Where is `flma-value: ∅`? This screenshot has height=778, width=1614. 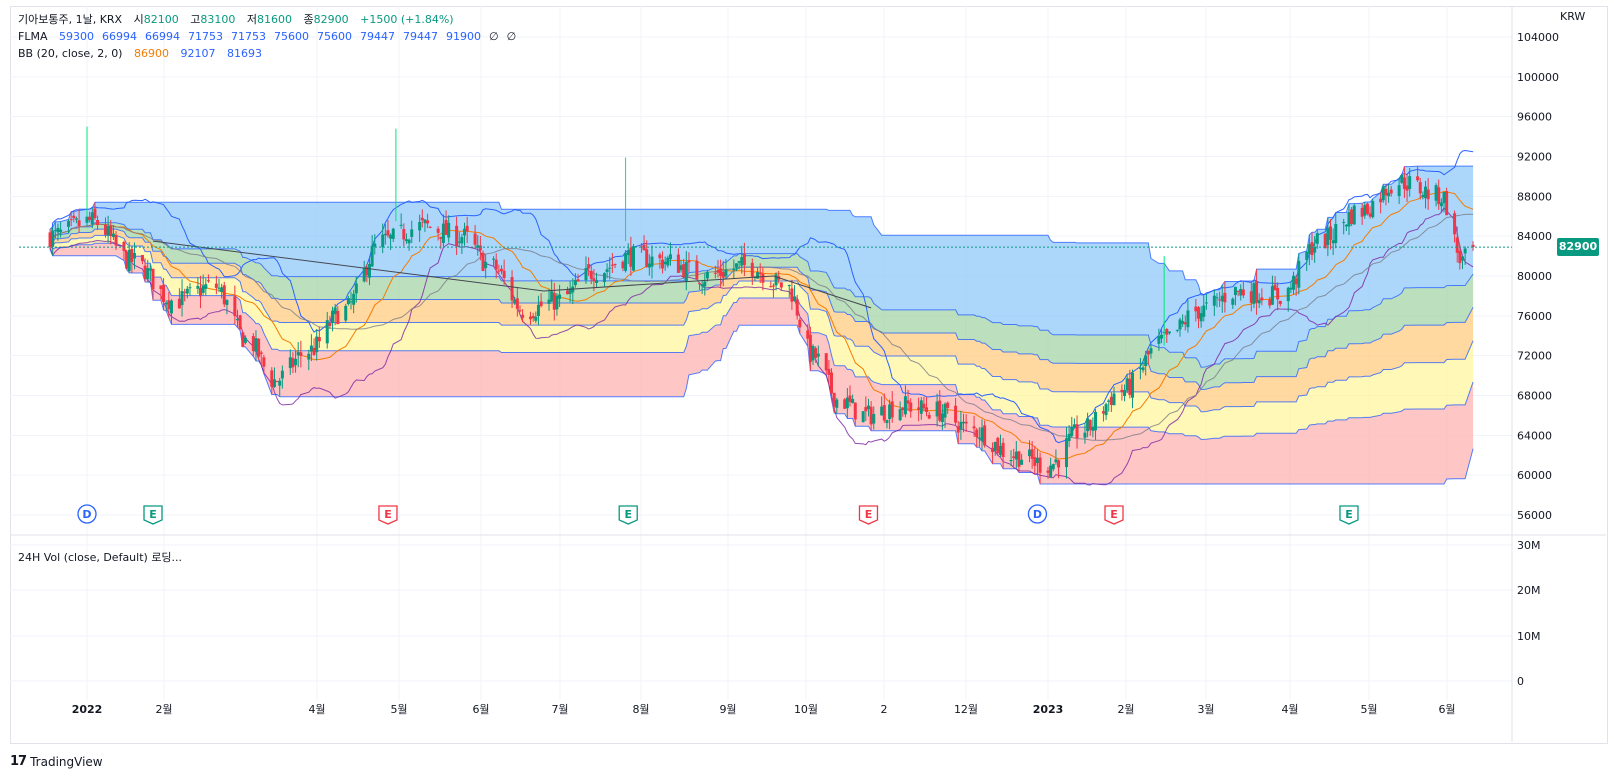
flma-value: ∅ is located at coordinates (493, 36).